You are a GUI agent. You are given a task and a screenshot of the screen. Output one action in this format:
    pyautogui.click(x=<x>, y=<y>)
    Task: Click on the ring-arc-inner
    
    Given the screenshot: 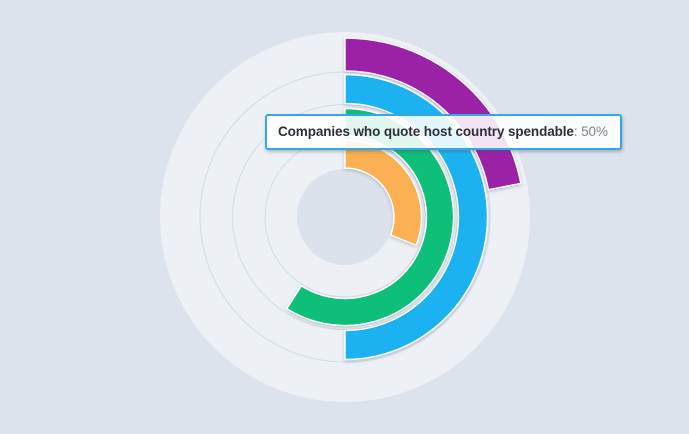 What is the action you would take?
    pyautogui.click(x=383, y=192)
    